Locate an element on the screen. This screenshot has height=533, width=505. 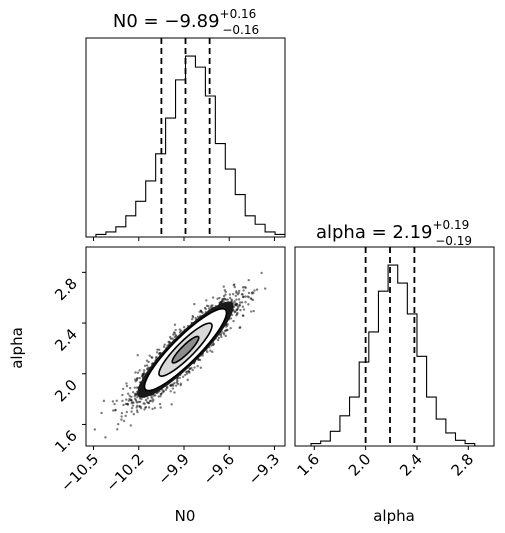
x-tick-label: 2.0 is located at coordinates (360, 465).